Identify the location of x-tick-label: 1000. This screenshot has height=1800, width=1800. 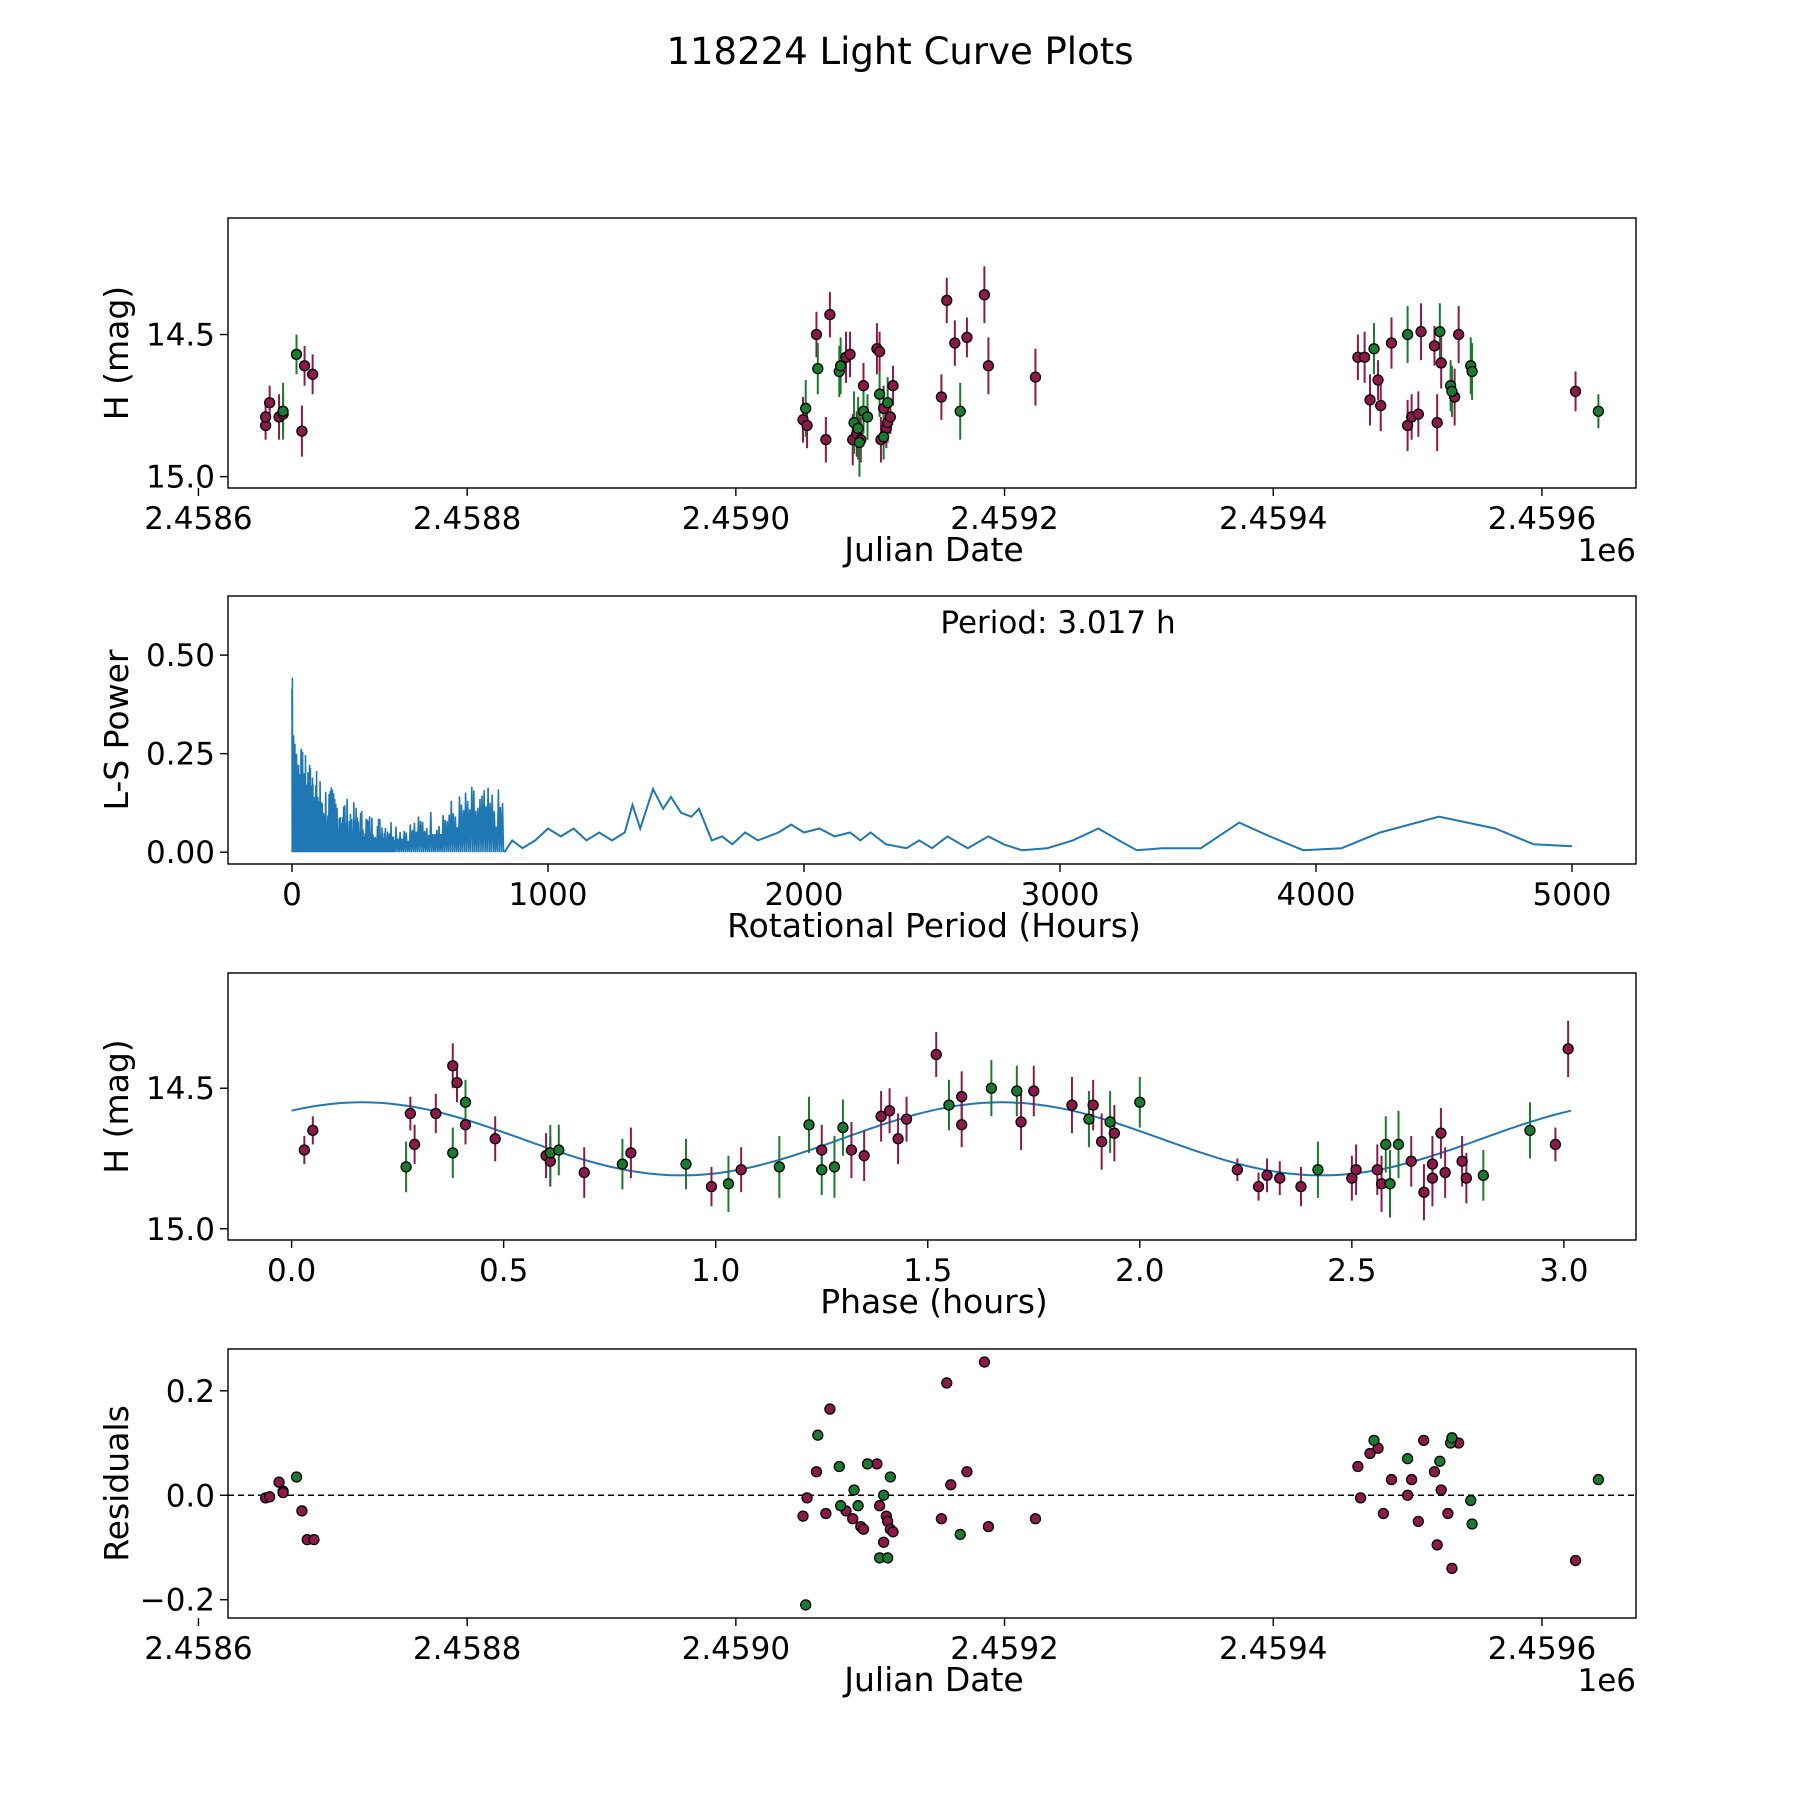
(548, 895).